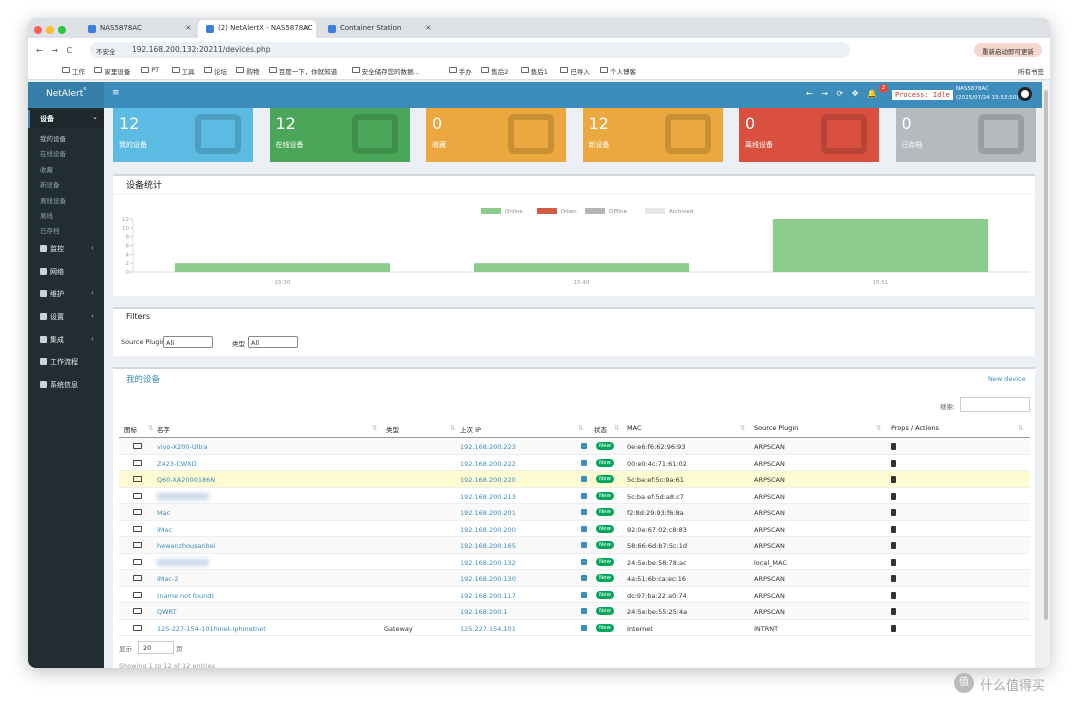 This screenshot has width=1080, height=706. I want to click on column-header: 状态, so click(600, 430).